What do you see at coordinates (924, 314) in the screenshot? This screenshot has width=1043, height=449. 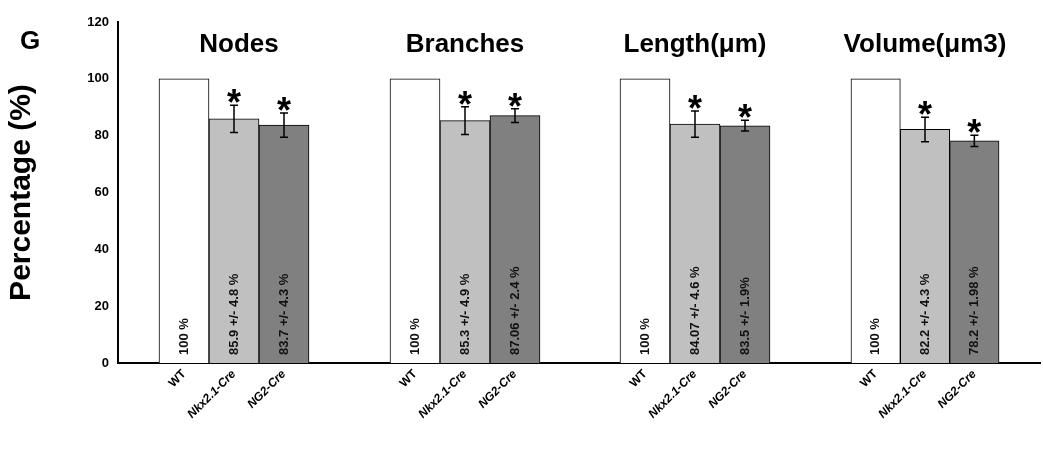 I see `data-label: 82.2 +/- 4.3 %` at bounding box center [924, 314].